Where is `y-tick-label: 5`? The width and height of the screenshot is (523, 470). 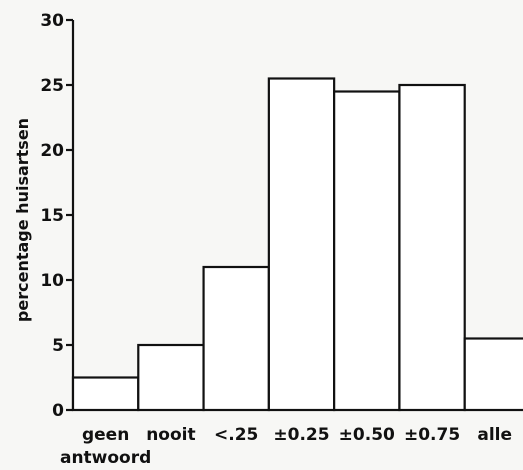
y-tick-label: 5 is located at coordinates (58, 346).